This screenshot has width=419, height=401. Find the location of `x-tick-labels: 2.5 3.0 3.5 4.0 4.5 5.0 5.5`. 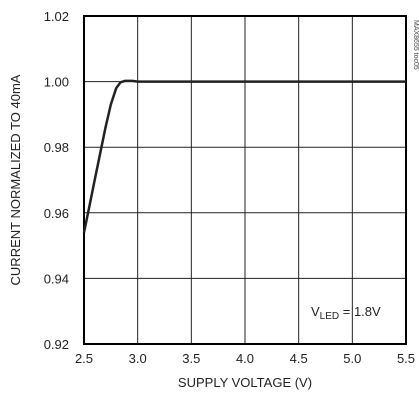

x-tick-labels: 2.5 3.0 3.5 4.0 4.5 5.0 5.5 is located at coordinates (245, 358).